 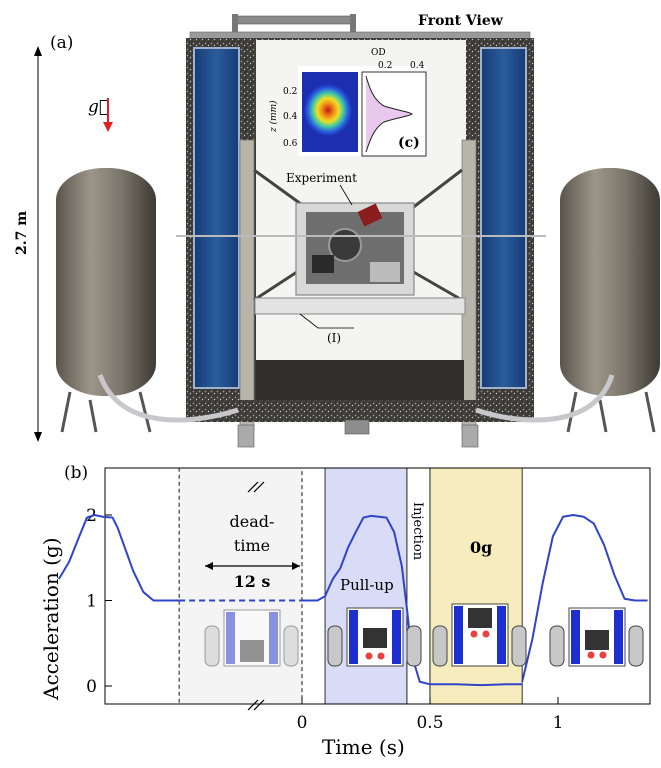 I want to click on zero-g-band, so click(x=476, y=586).